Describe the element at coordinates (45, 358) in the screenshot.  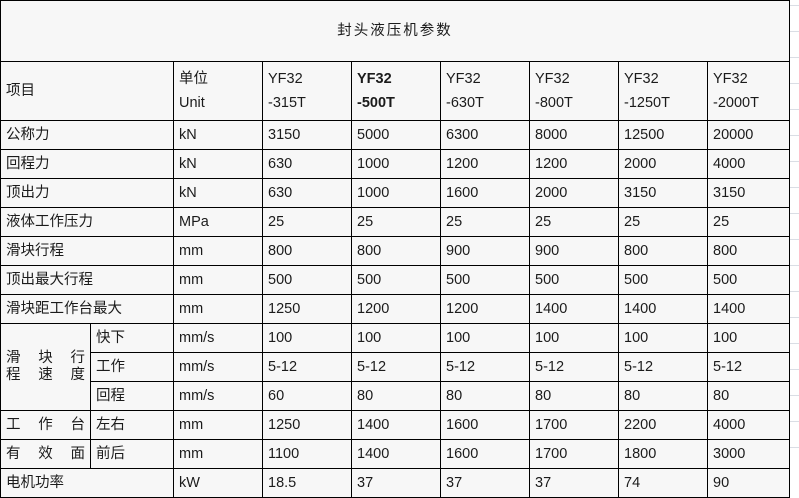
I see `slider-speed-label-seg1: 滑块行` at that location.